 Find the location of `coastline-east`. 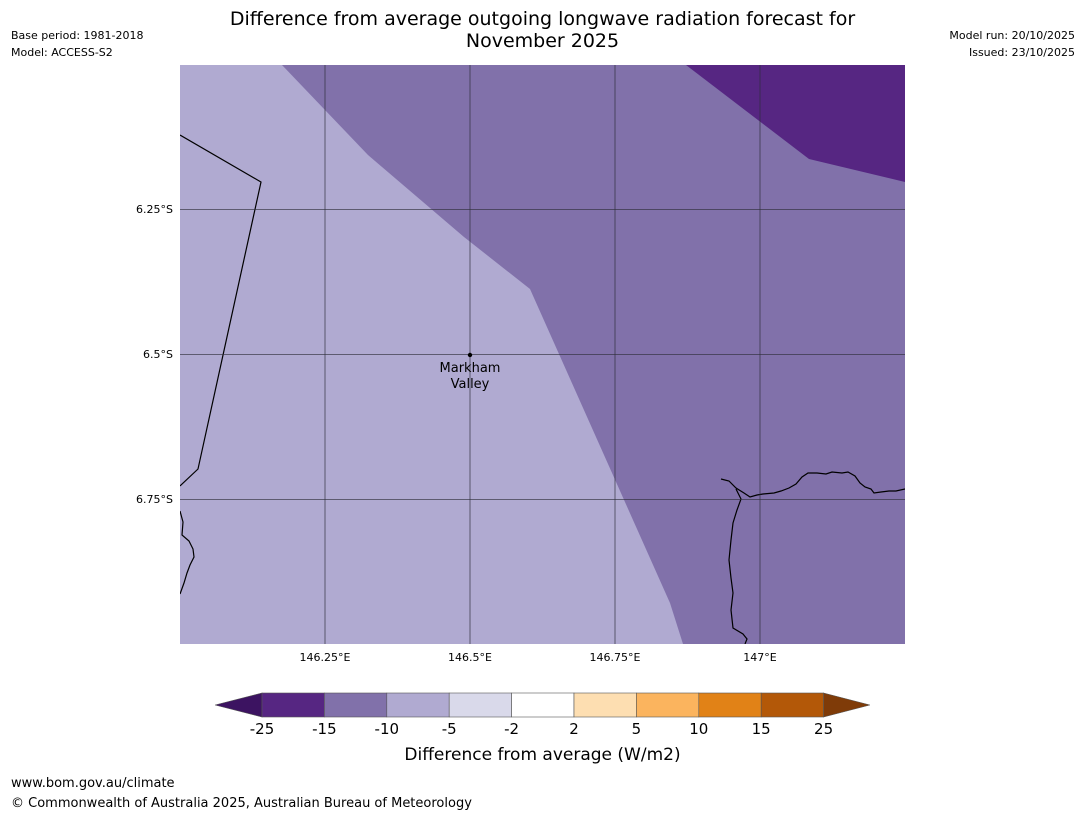

coastline-east is located at coordinates (812, 484).